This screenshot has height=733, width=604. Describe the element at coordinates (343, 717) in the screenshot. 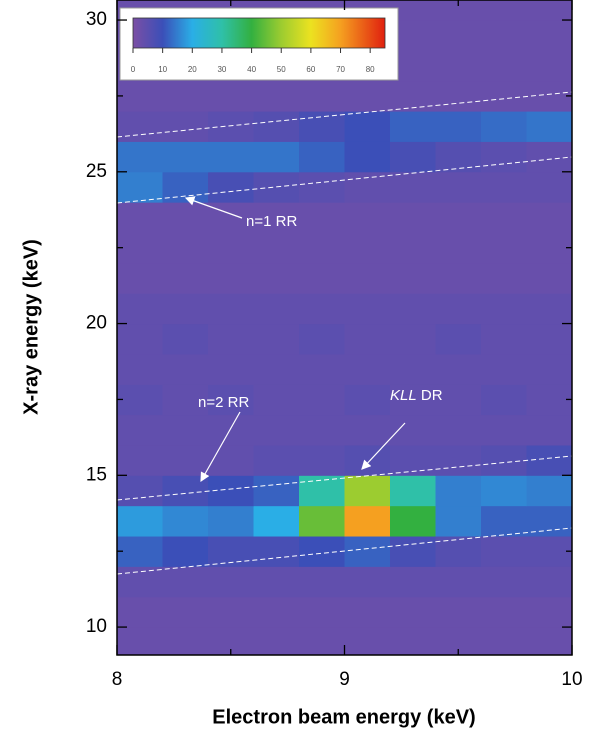

I see `x-axis-label: Electron beam energy (keV)` at that location.